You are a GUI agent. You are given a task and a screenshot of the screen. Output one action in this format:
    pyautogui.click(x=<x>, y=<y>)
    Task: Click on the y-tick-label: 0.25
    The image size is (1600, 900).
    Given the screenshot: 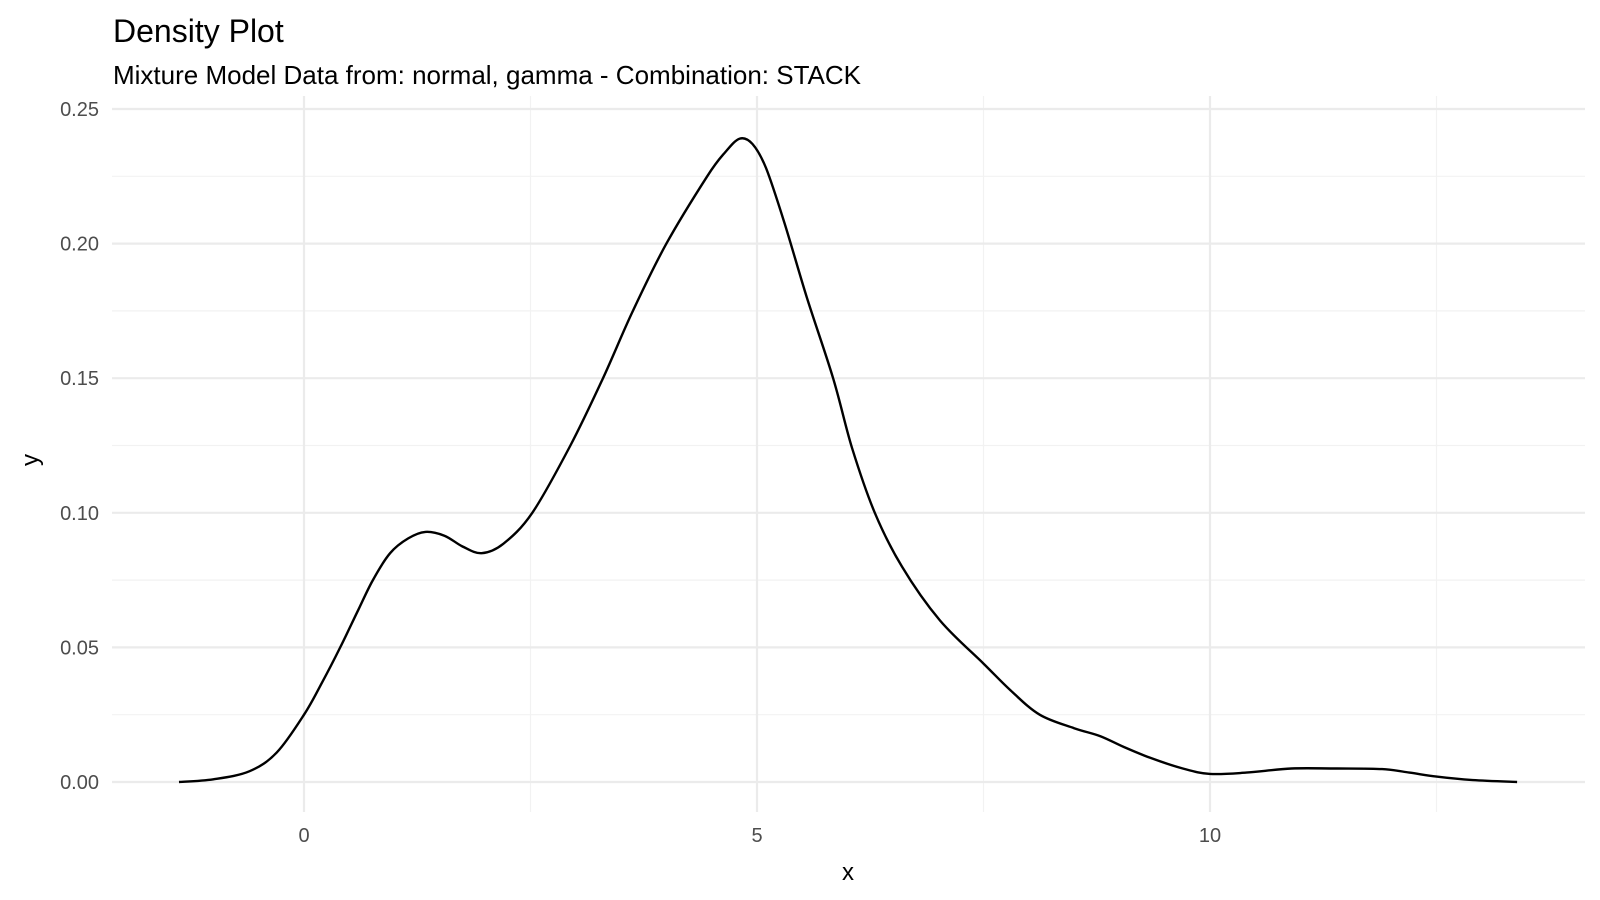 What is the action you would take?
    pyautogui.click(x=79, y=110)
    